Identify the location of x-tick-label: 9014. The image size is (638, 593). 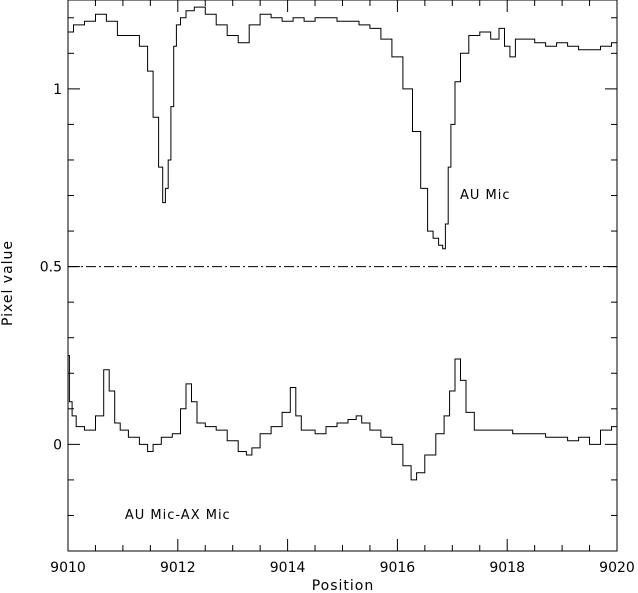
(288, 568).